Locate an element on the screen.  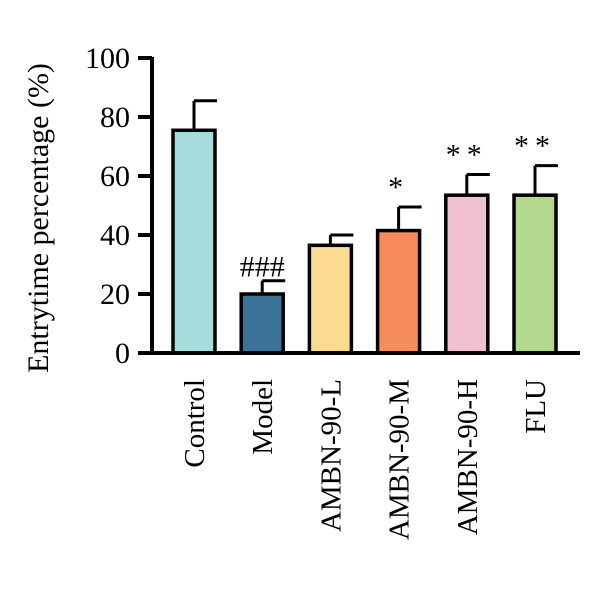
x-tick-label: Model is located at coordinates (263, 417).